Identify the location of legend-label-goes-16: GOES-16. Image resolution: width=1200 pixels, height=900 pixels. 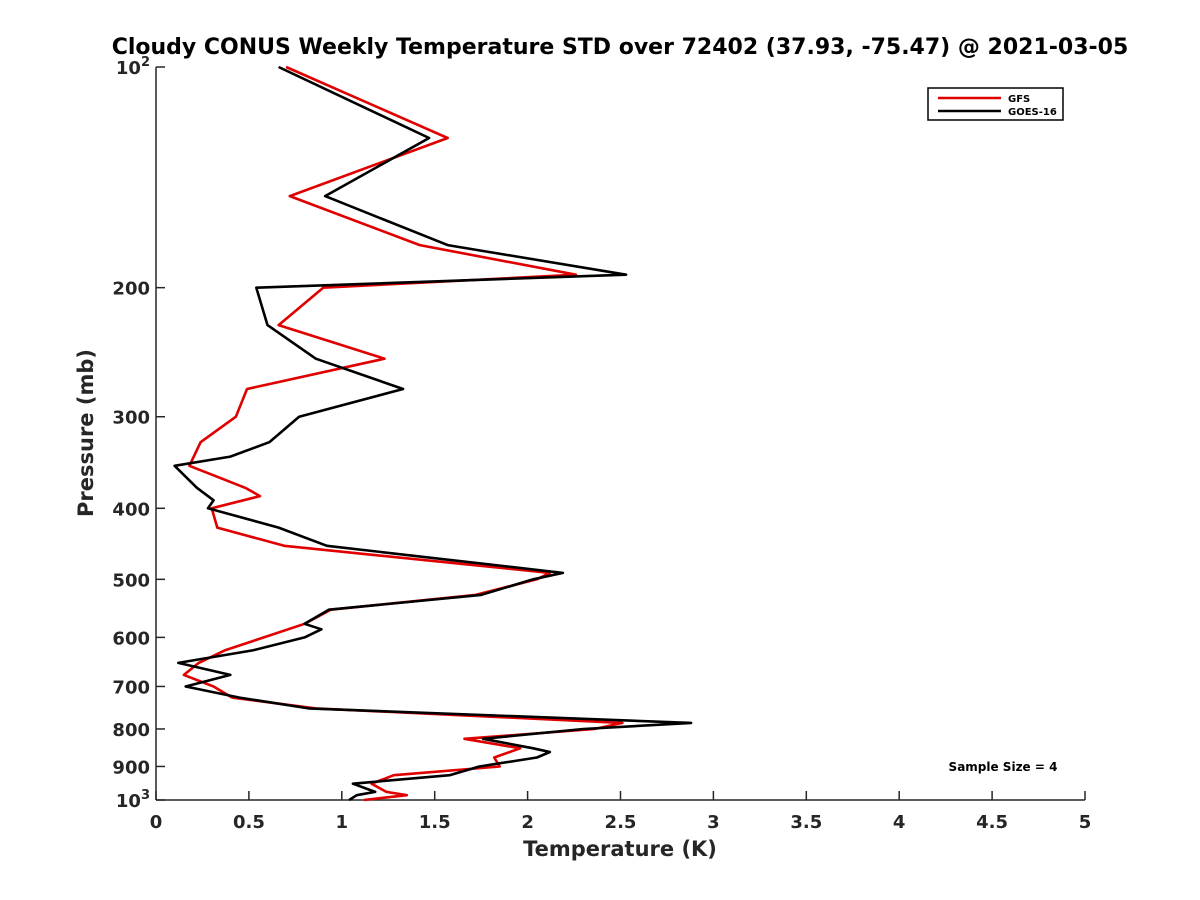
(1032, 112).